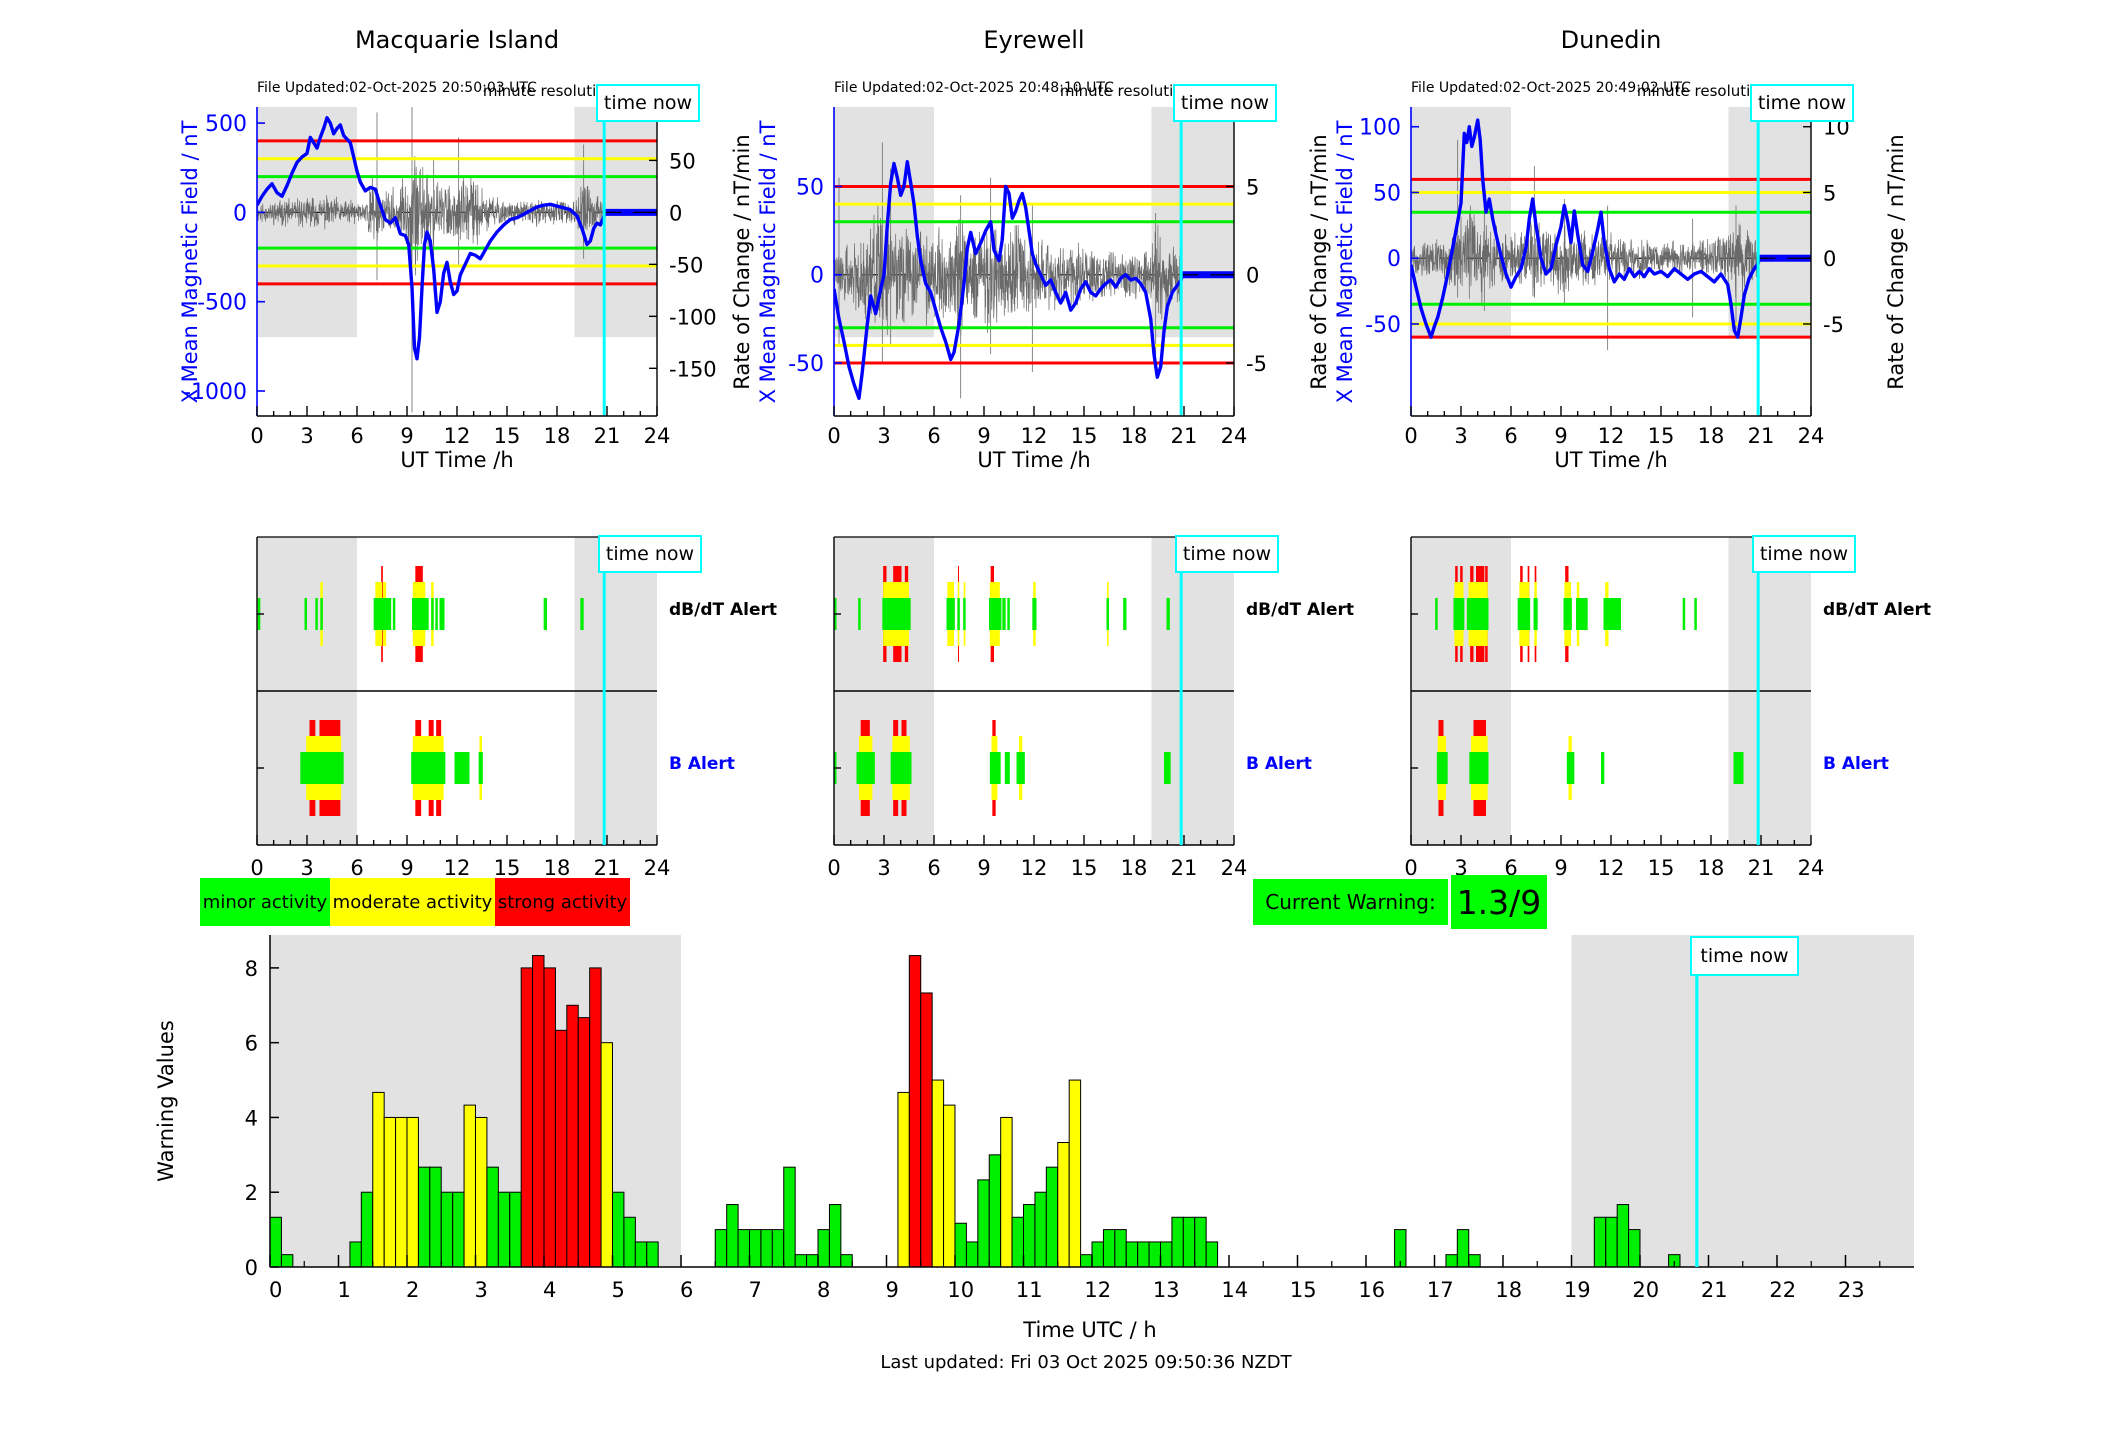  Describe the element at coordinates (742, 262) in the screenshot. I see `right-ylabel-1: Rate of Change / nT/min` at that location.